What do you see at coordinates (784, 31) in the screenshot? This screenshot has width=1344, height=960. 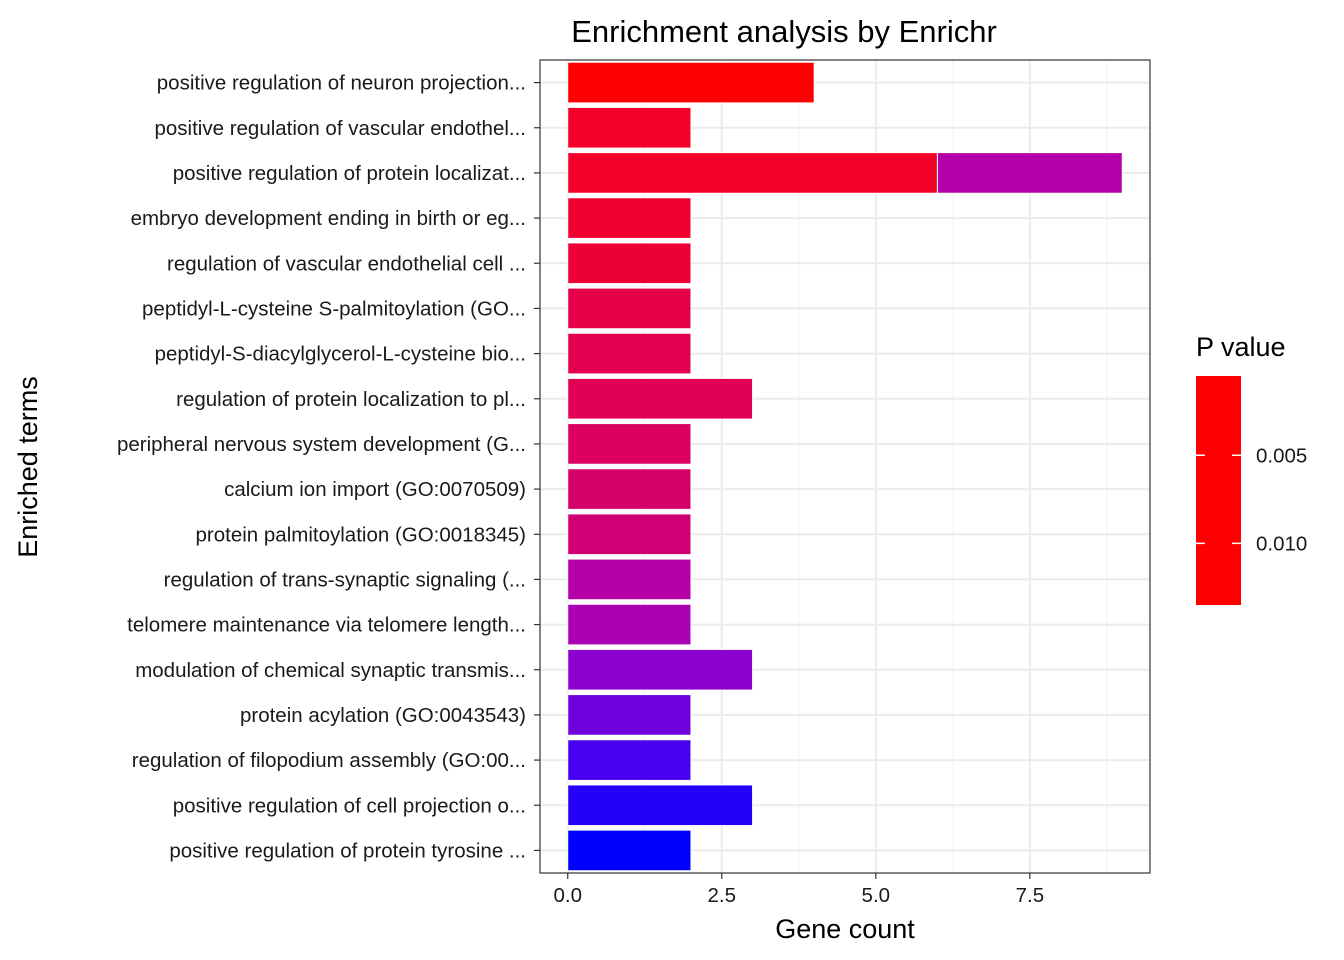 I see `chart-title: Enrichment analysis by Enrichr` at bounding box center [784, 31].